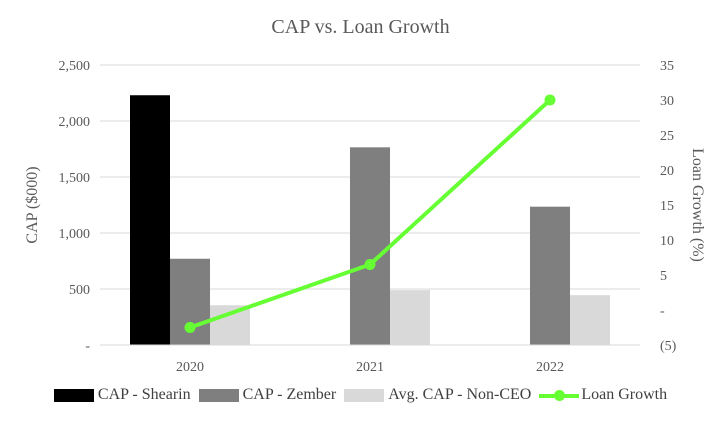 This screenshot has width=721, height=432. What do you see at coordinates (73, 395) in the screenshot?
I see `legend-swatch-shearin` at bounding box center [73, 395].